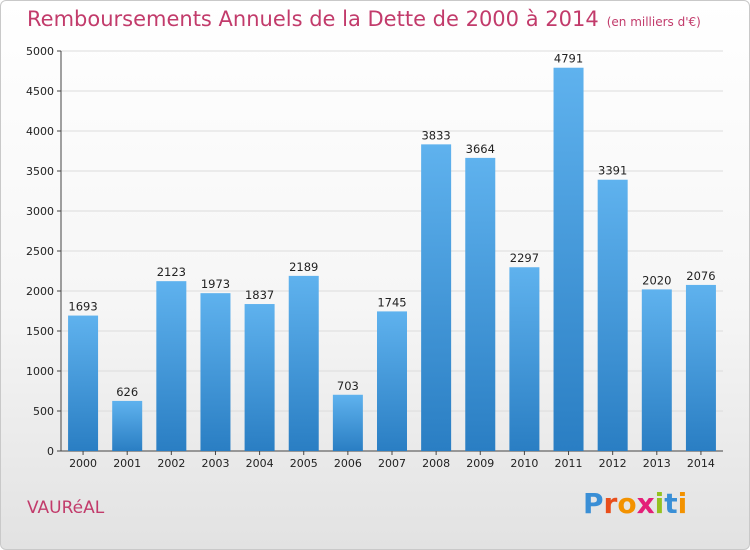  What do you see at coordinates (348, 386) in the screenshot?
I see `value-label: 703` at bounding box center [348, 386].